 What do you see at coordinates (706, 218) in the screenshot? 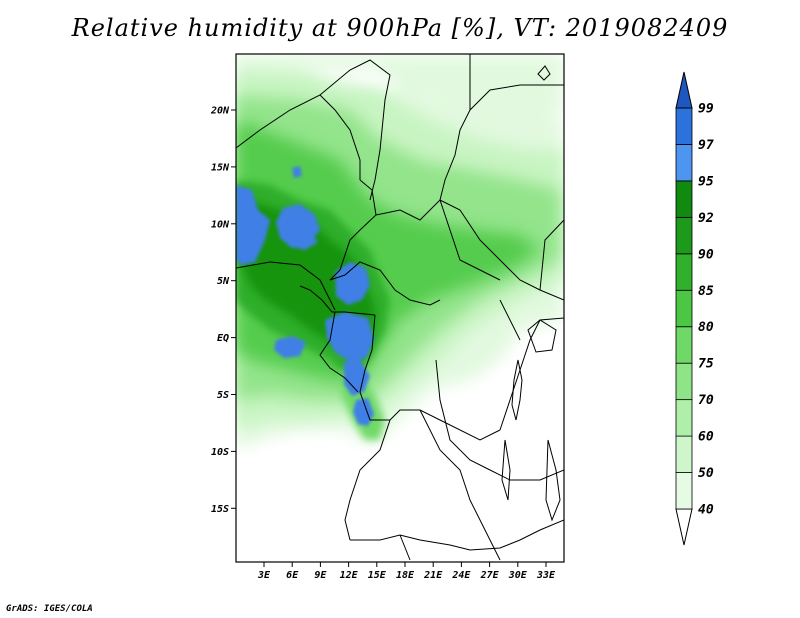
I see `colorbar-label: 92` at bounding box center [706, 218].